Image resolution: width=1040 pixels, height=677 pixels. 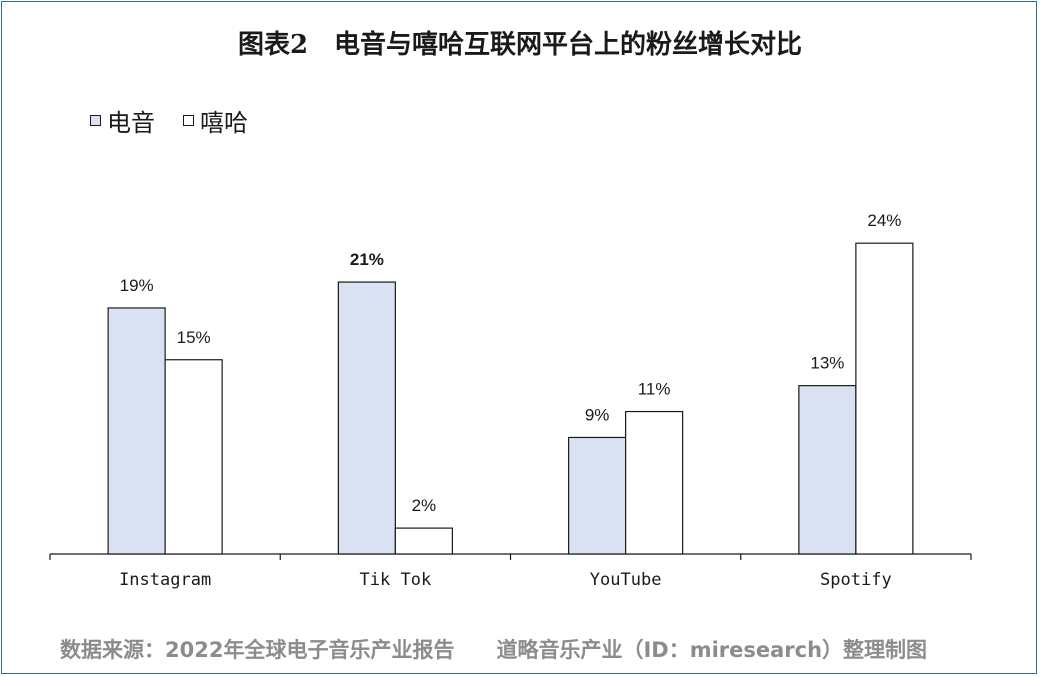 I want to click on category-label-3: Spotify, so click(x=856, y=580).